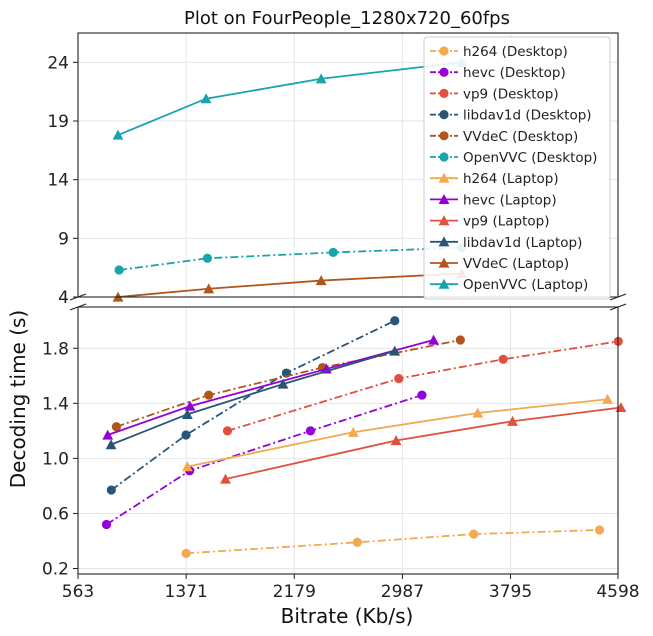 This screenshot has height=636, width=653. I want to click on y-tick-label: 1.4, so click(55, 404).